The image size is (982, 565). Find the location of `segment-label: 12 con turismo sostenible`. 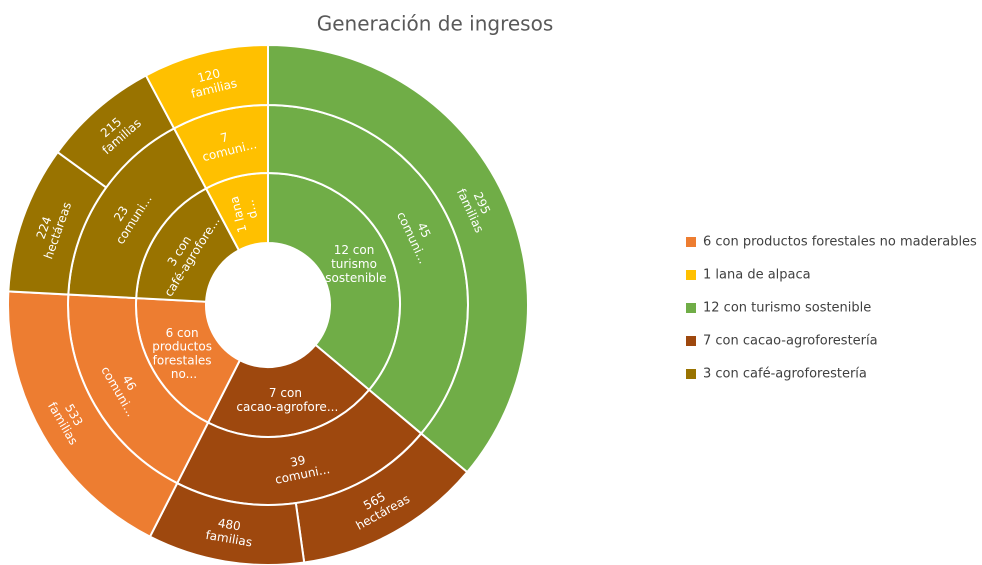

segment-label: 12 con turismo sostenible is located at coordinates (355, 264).